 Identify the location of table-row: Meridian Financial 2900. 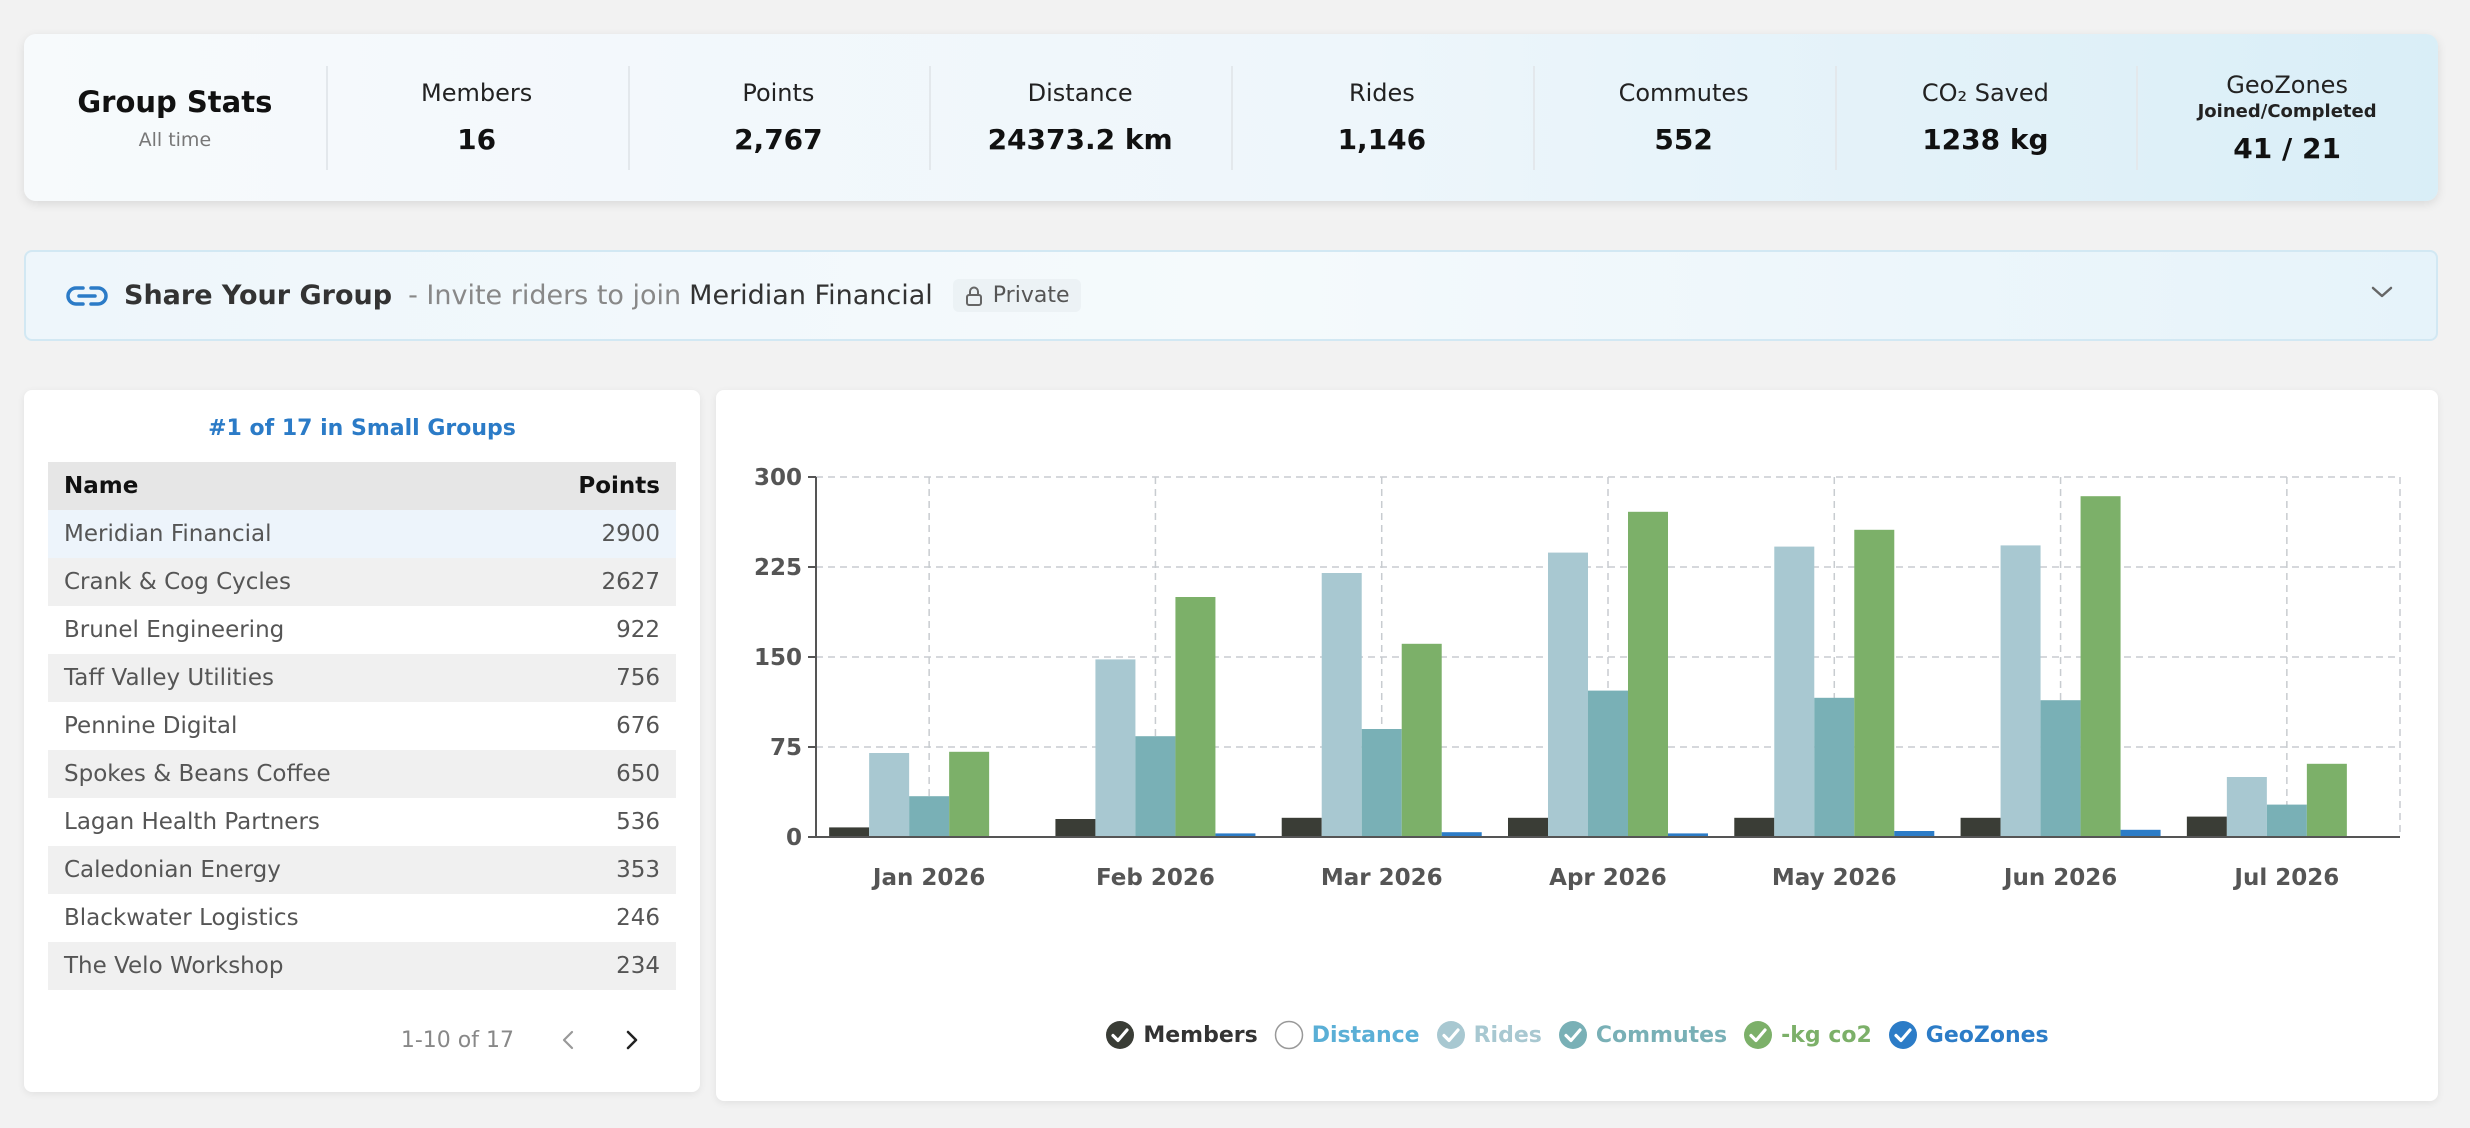
(362, 534).